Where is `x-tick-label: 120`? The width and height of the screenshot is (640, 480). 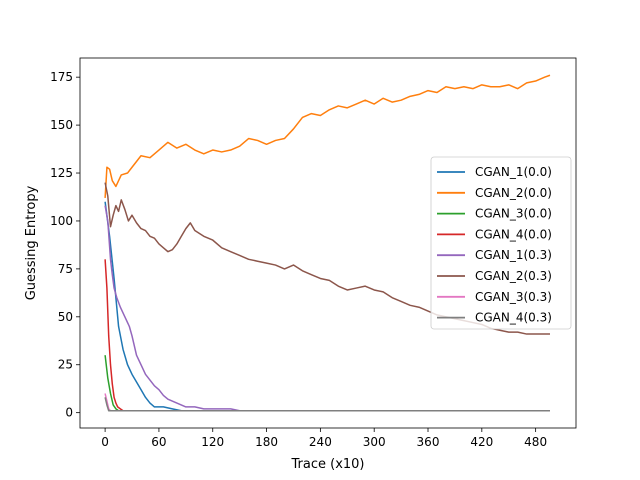
x-tick-label: 120 is located at coordinates (212, 442).